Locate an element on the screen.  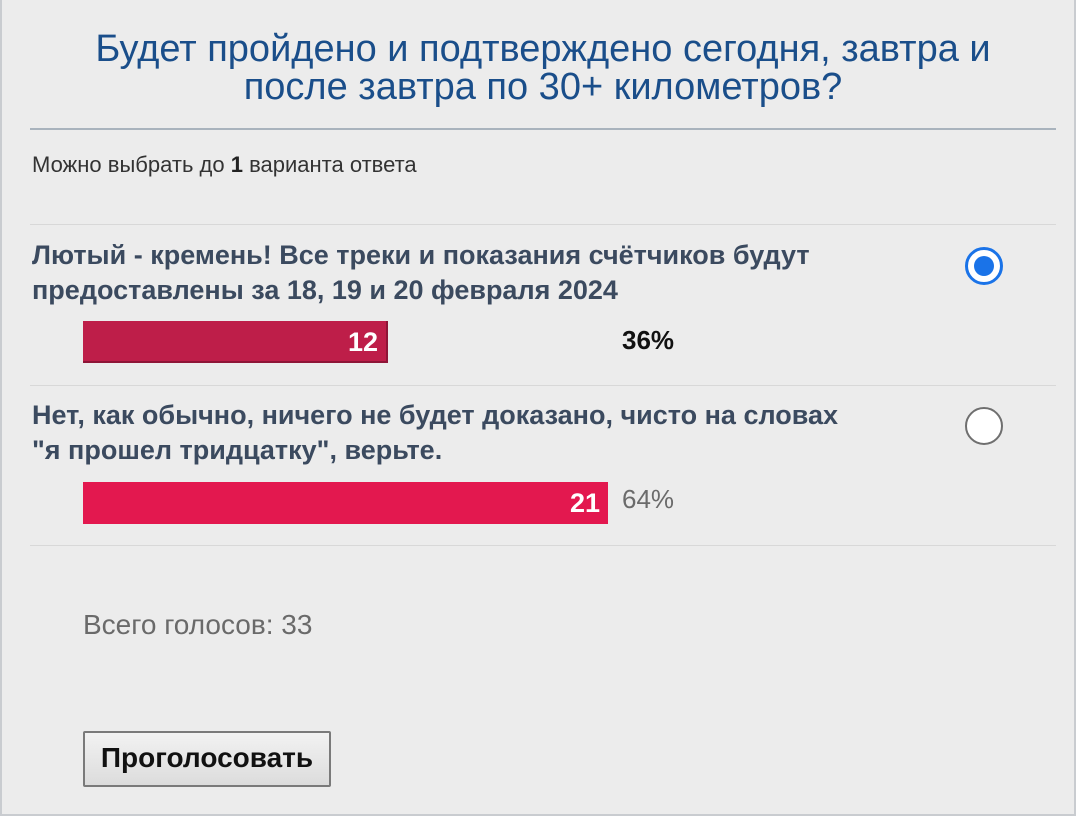
option-2-result-bar: 21 is located at coordinates (345, 503).